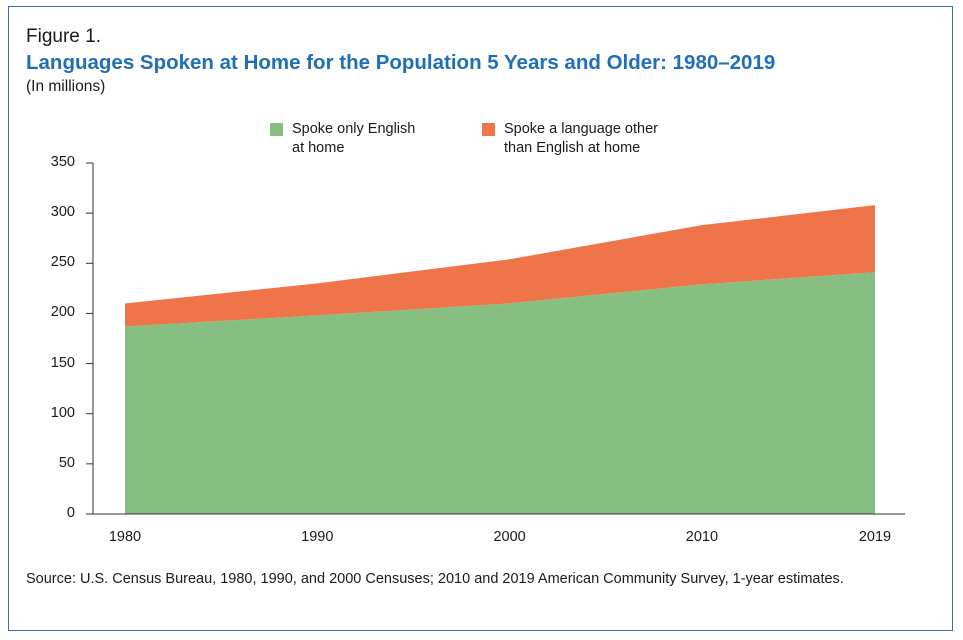 This screenshot has height=640, width=963. I want to click on y-tick-label-150: 150, so click(62, 362).